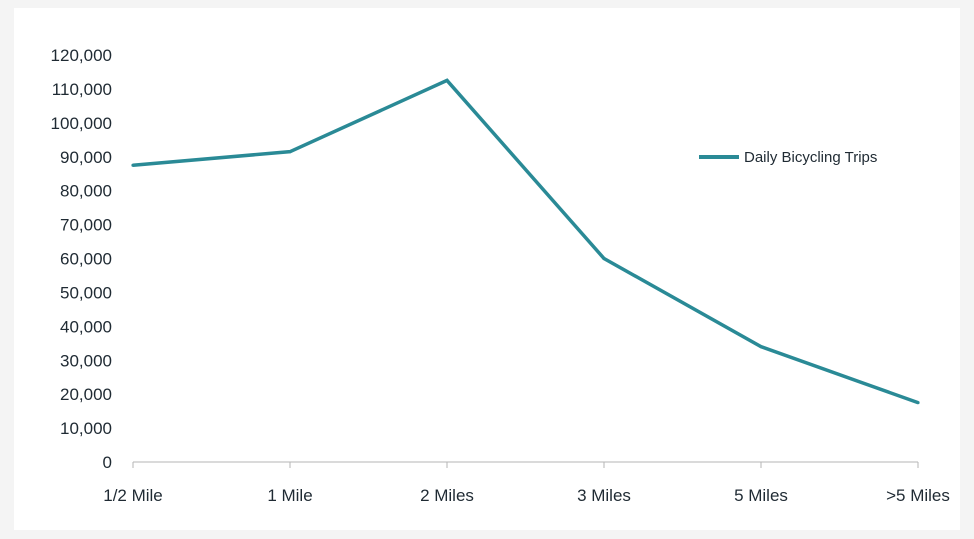 This screenshot has width=974, height=539. What do you see at coordinates (81, 123) in the screenshot?
I see `y-tick-label: 100,000` at bounding box center [81, 123].